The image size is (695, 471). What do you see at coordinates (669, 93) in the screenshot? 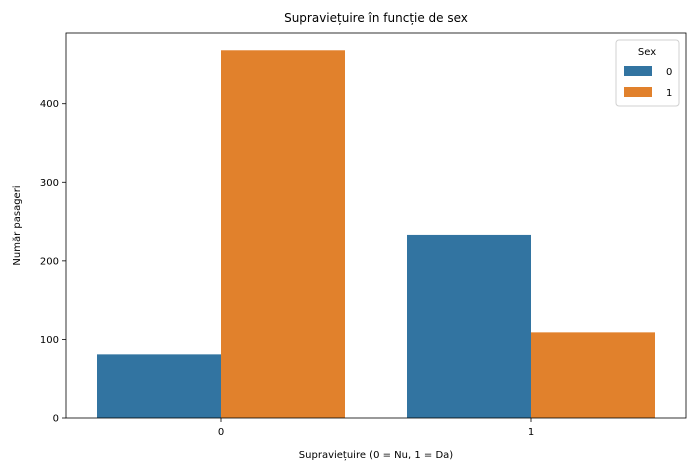
I see `legend-label-1: 1` at bounding box center [669, 93].